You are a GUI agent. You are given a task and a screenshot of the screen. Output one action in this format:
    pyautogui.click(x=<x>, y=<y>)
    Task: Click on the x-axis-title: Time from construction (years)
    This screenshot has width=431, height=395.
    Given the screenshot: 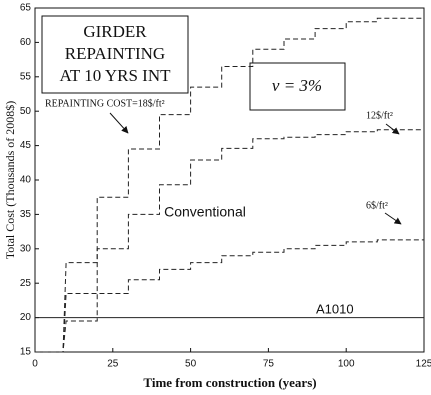 What is the action you would take?
    pyautogui.click(x=229, y=382)
    